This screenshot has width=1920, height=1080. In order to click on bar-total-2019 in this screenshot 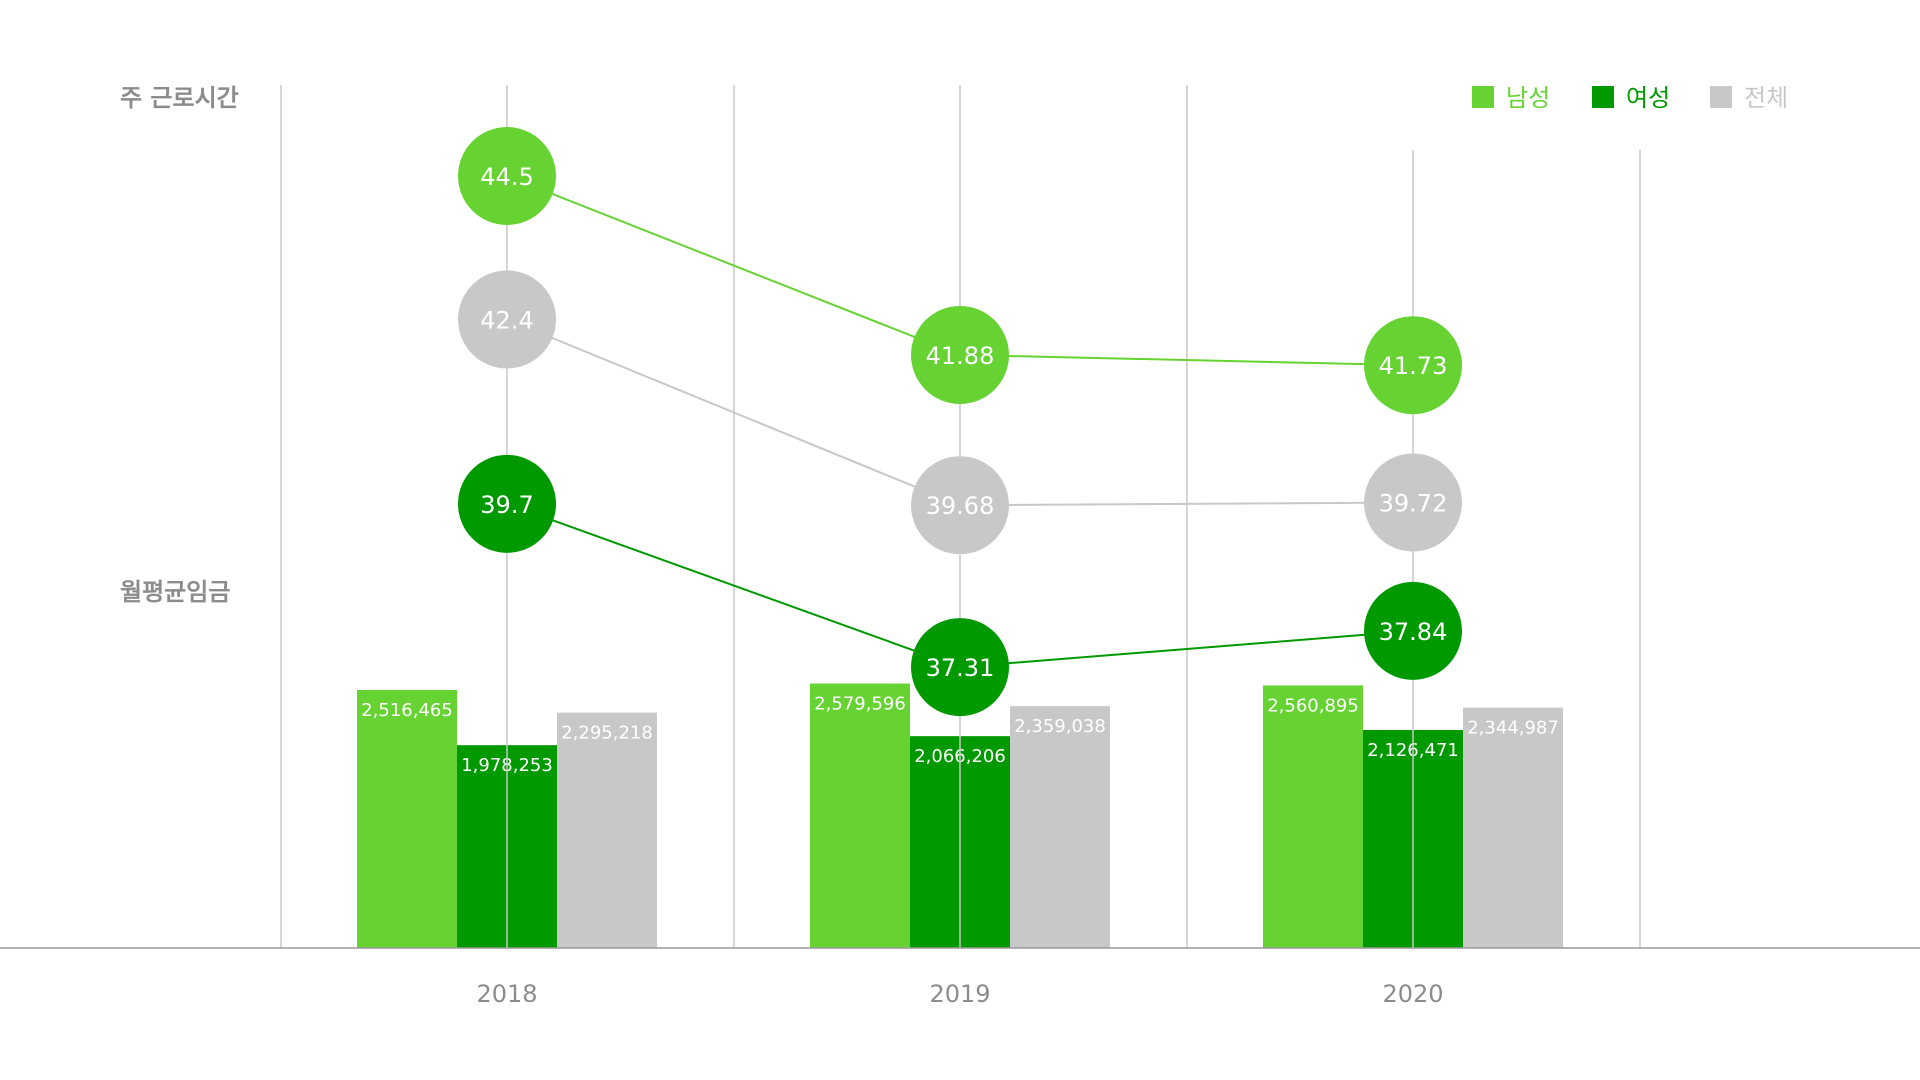, I will do `click(1060, 827)`.